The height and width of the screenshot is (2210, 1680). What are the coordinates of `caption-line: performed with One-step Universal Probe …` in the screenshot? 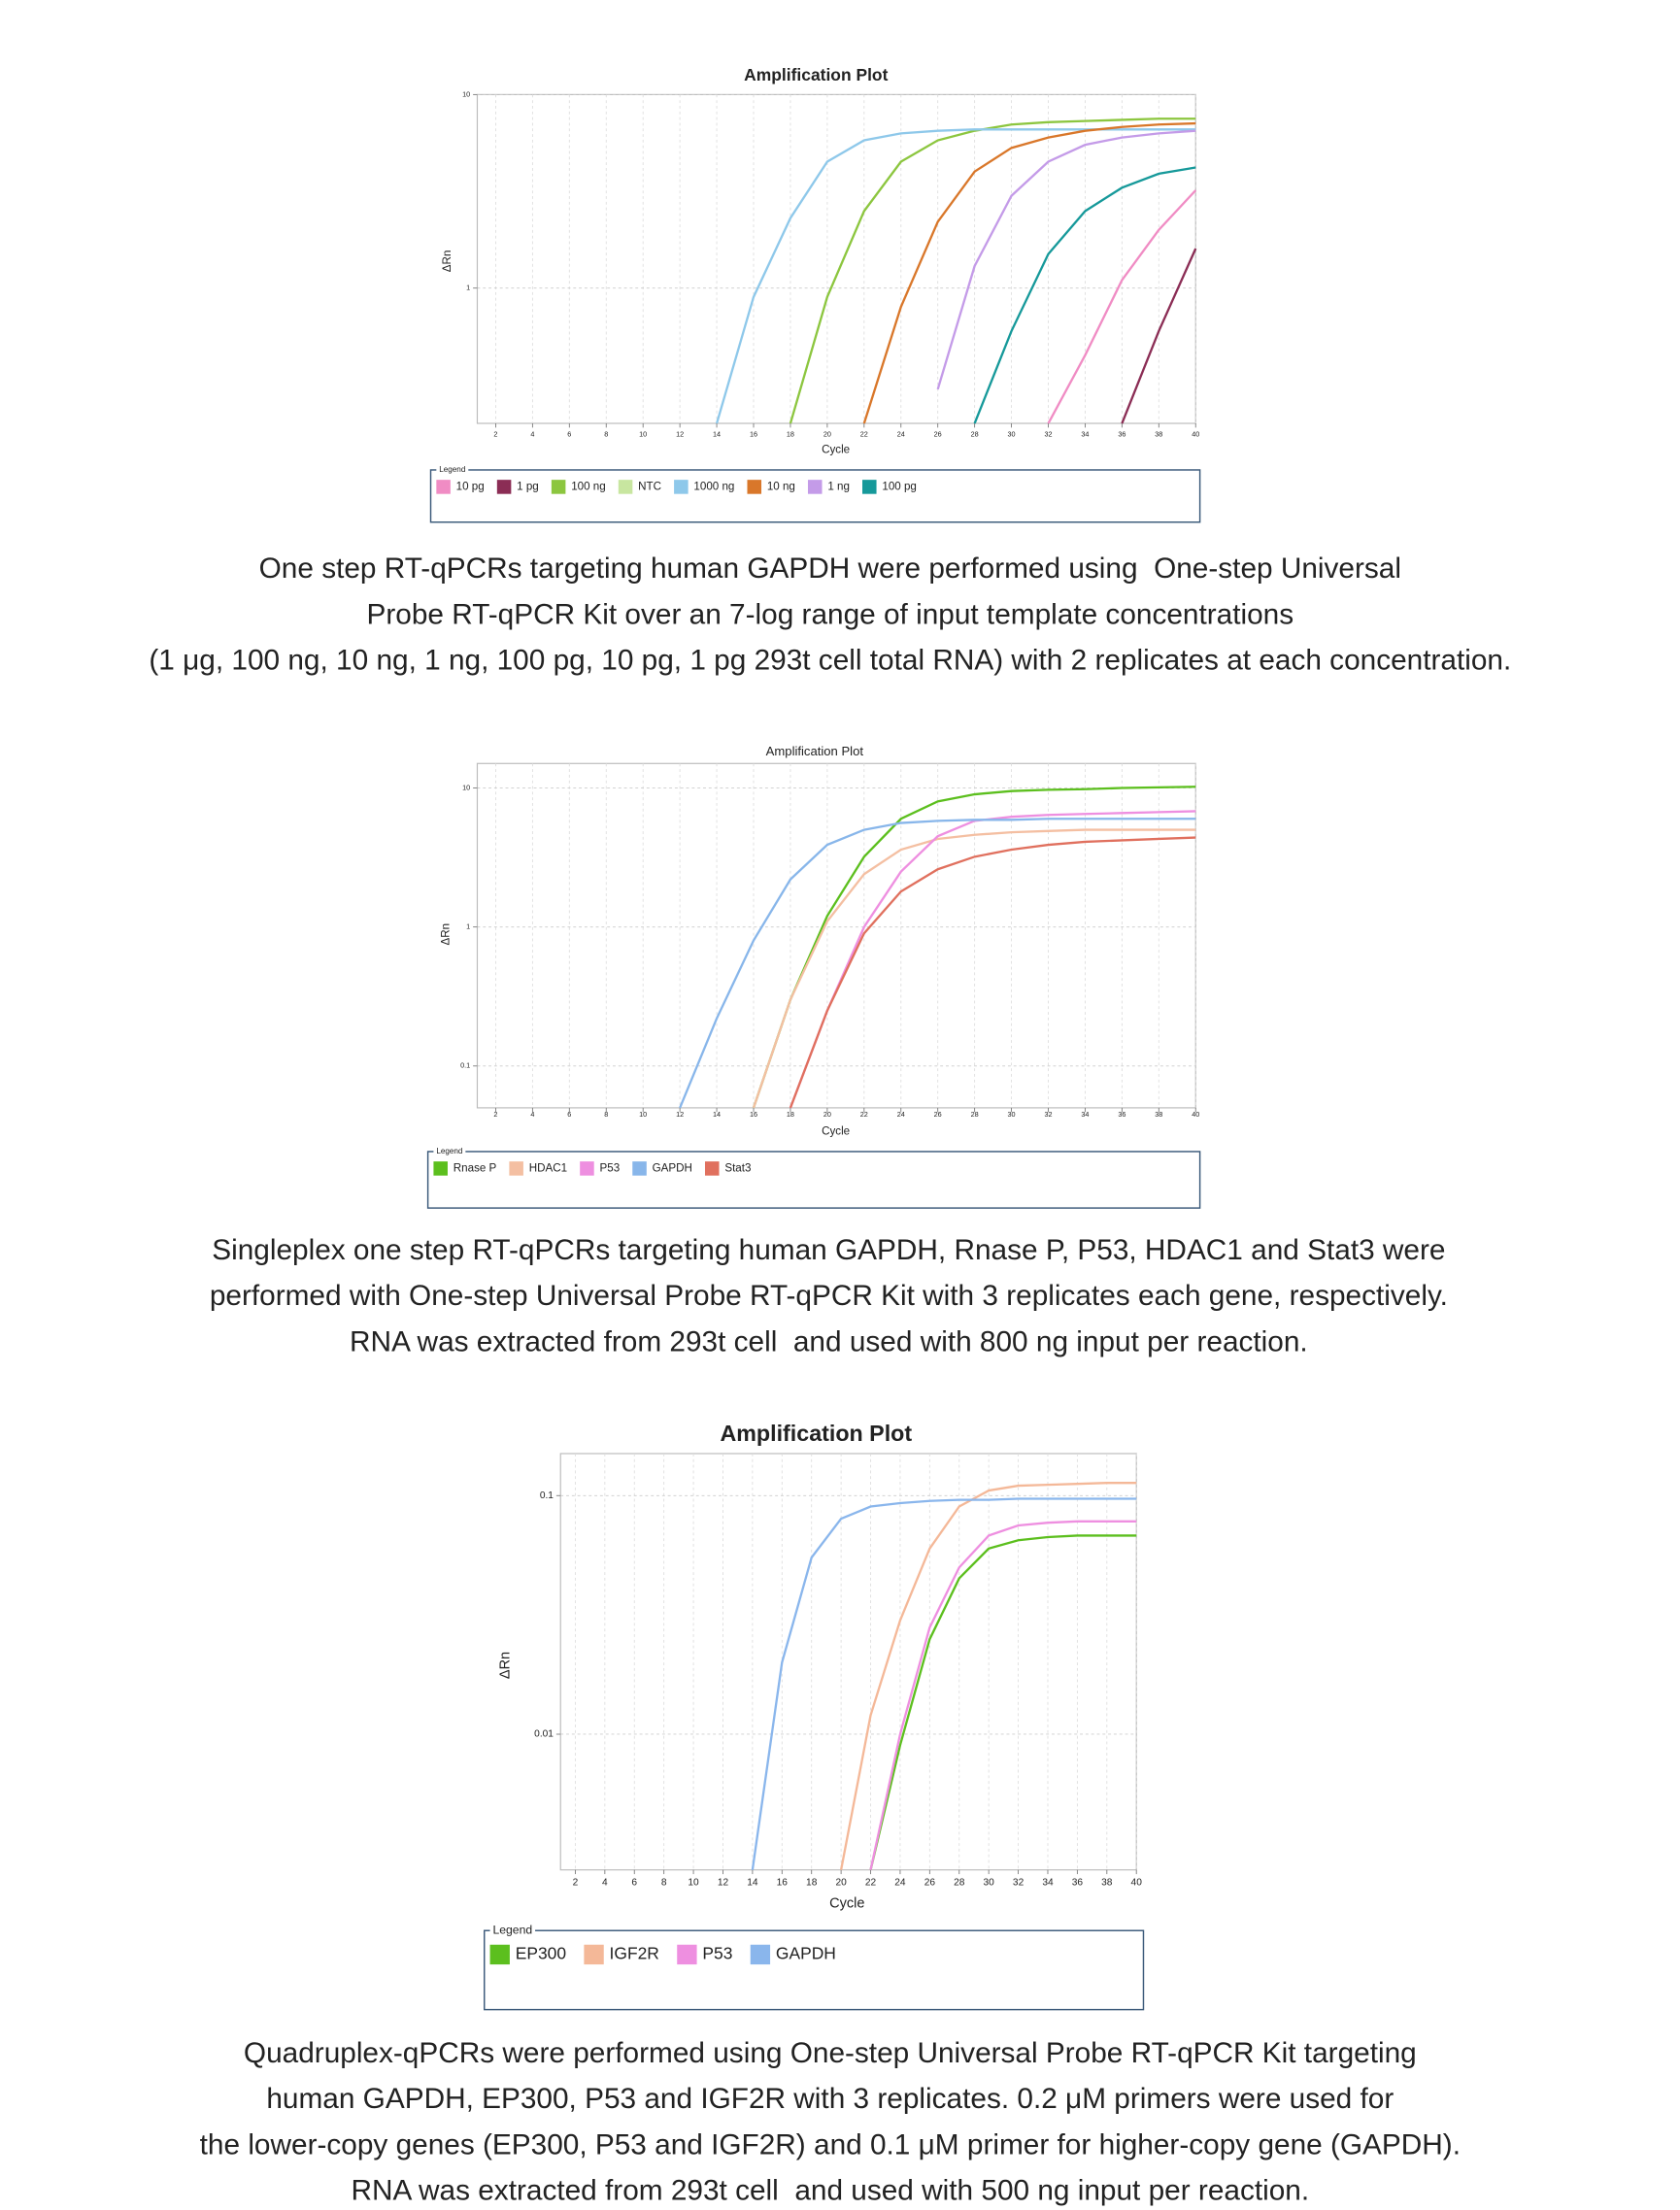 It's located at (829, 1296).